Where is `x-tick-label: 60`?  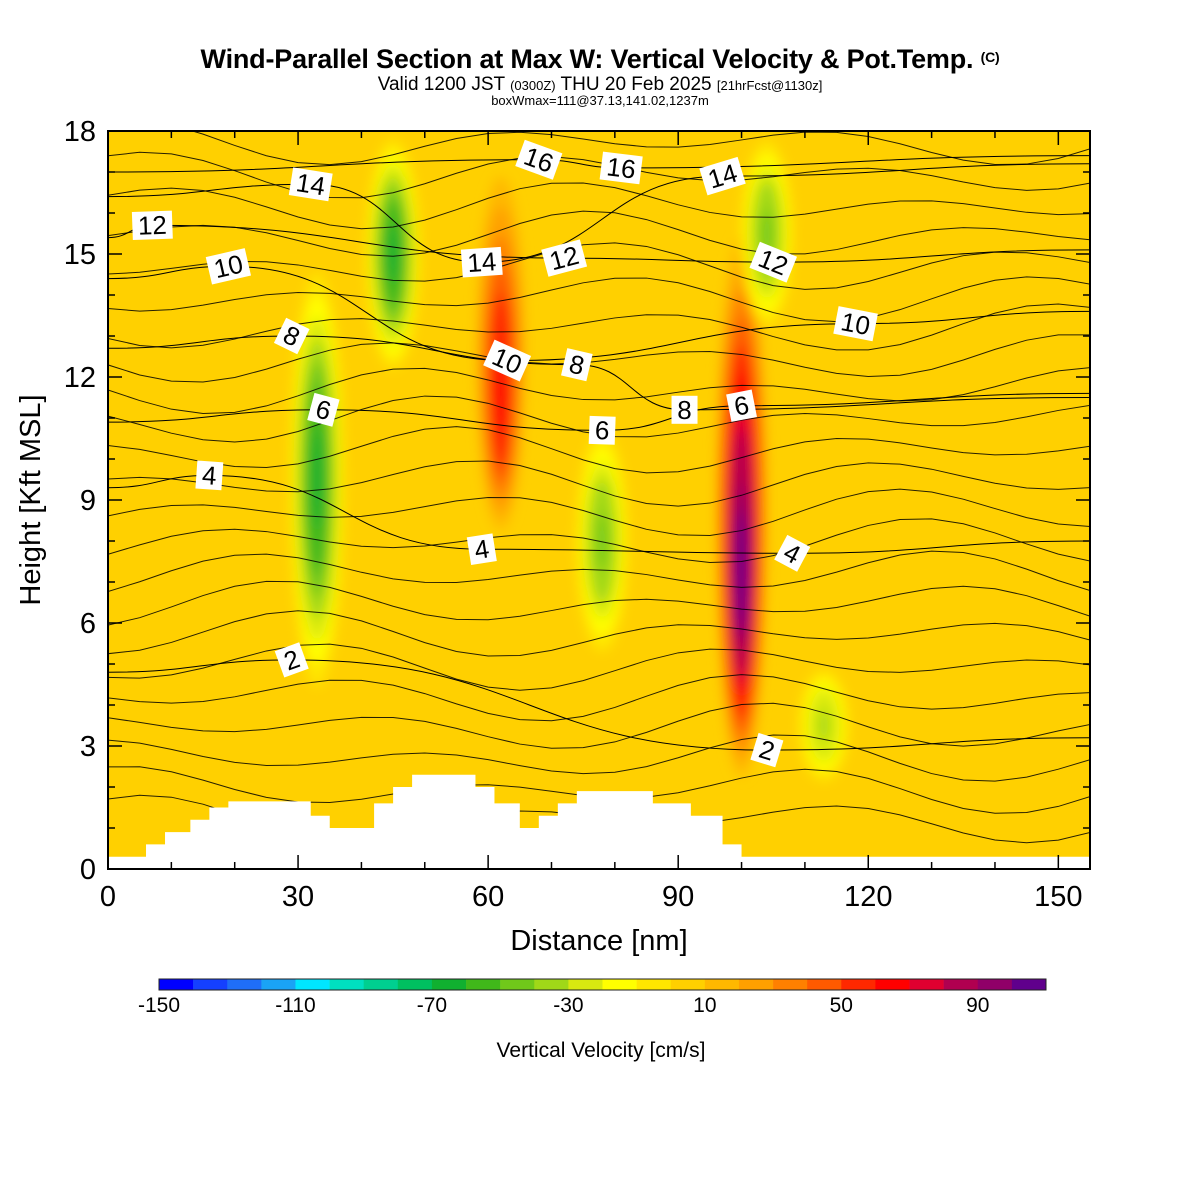 x-tick-label: 60 is located at coordinates (488, 897).